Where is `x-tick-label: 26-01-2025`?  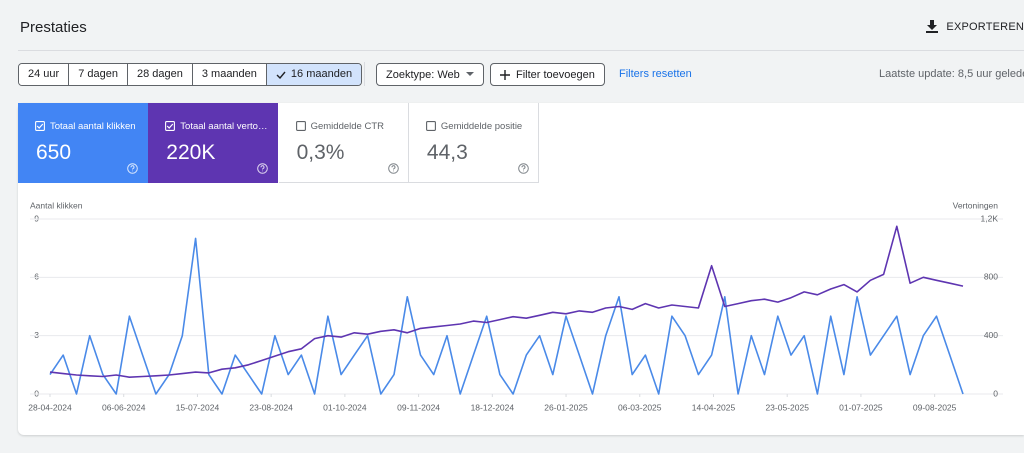
x-tick-label: 26-01-2025 is located at coordinates (566, 407).